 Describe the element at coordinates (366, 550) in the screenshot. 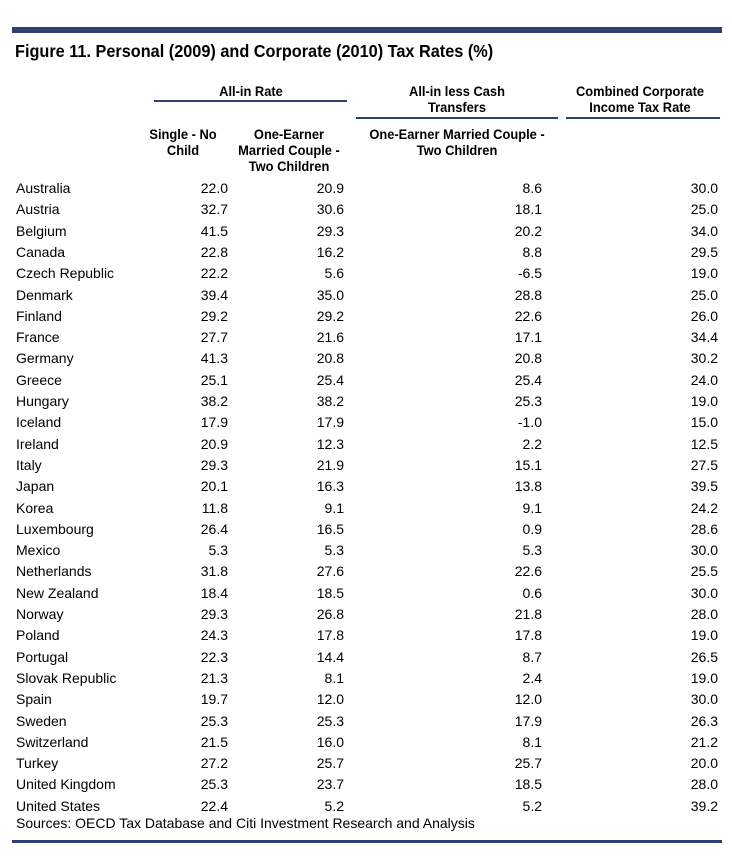

I see `table-row: Mexico 5.3 5.3 5.3 30.0` at that location.